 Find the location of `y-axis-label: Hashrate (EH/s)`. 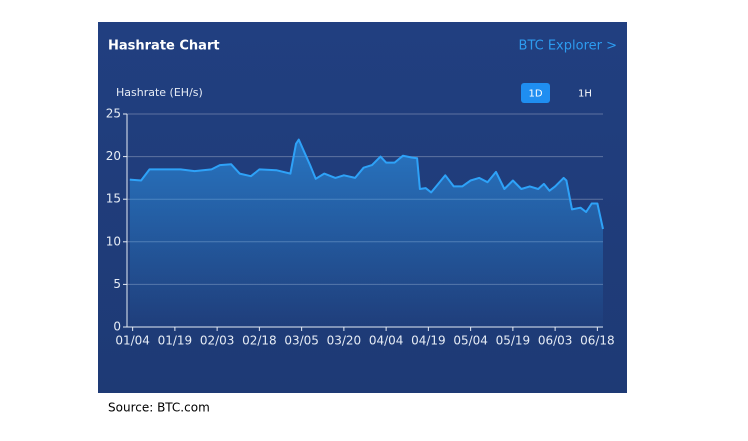

y-axis-label: Hashrate (EH/s) is located at coordinates (159, 92).